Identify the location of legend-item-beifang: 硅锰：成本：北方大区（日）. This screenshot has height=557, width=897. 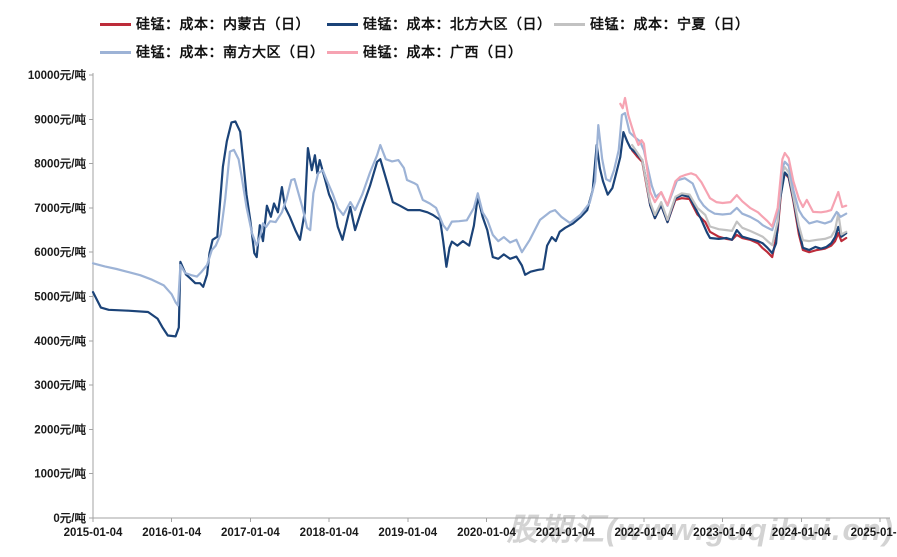
(440, 24).